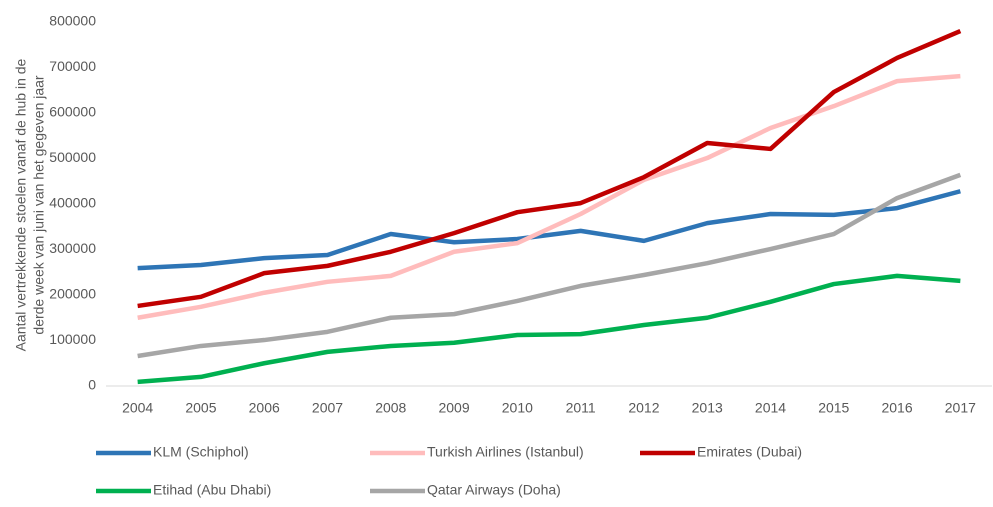  Describe the element at coordinates (72, 203) in the screenshot. I see `y-tick-label: 400000` at that location.